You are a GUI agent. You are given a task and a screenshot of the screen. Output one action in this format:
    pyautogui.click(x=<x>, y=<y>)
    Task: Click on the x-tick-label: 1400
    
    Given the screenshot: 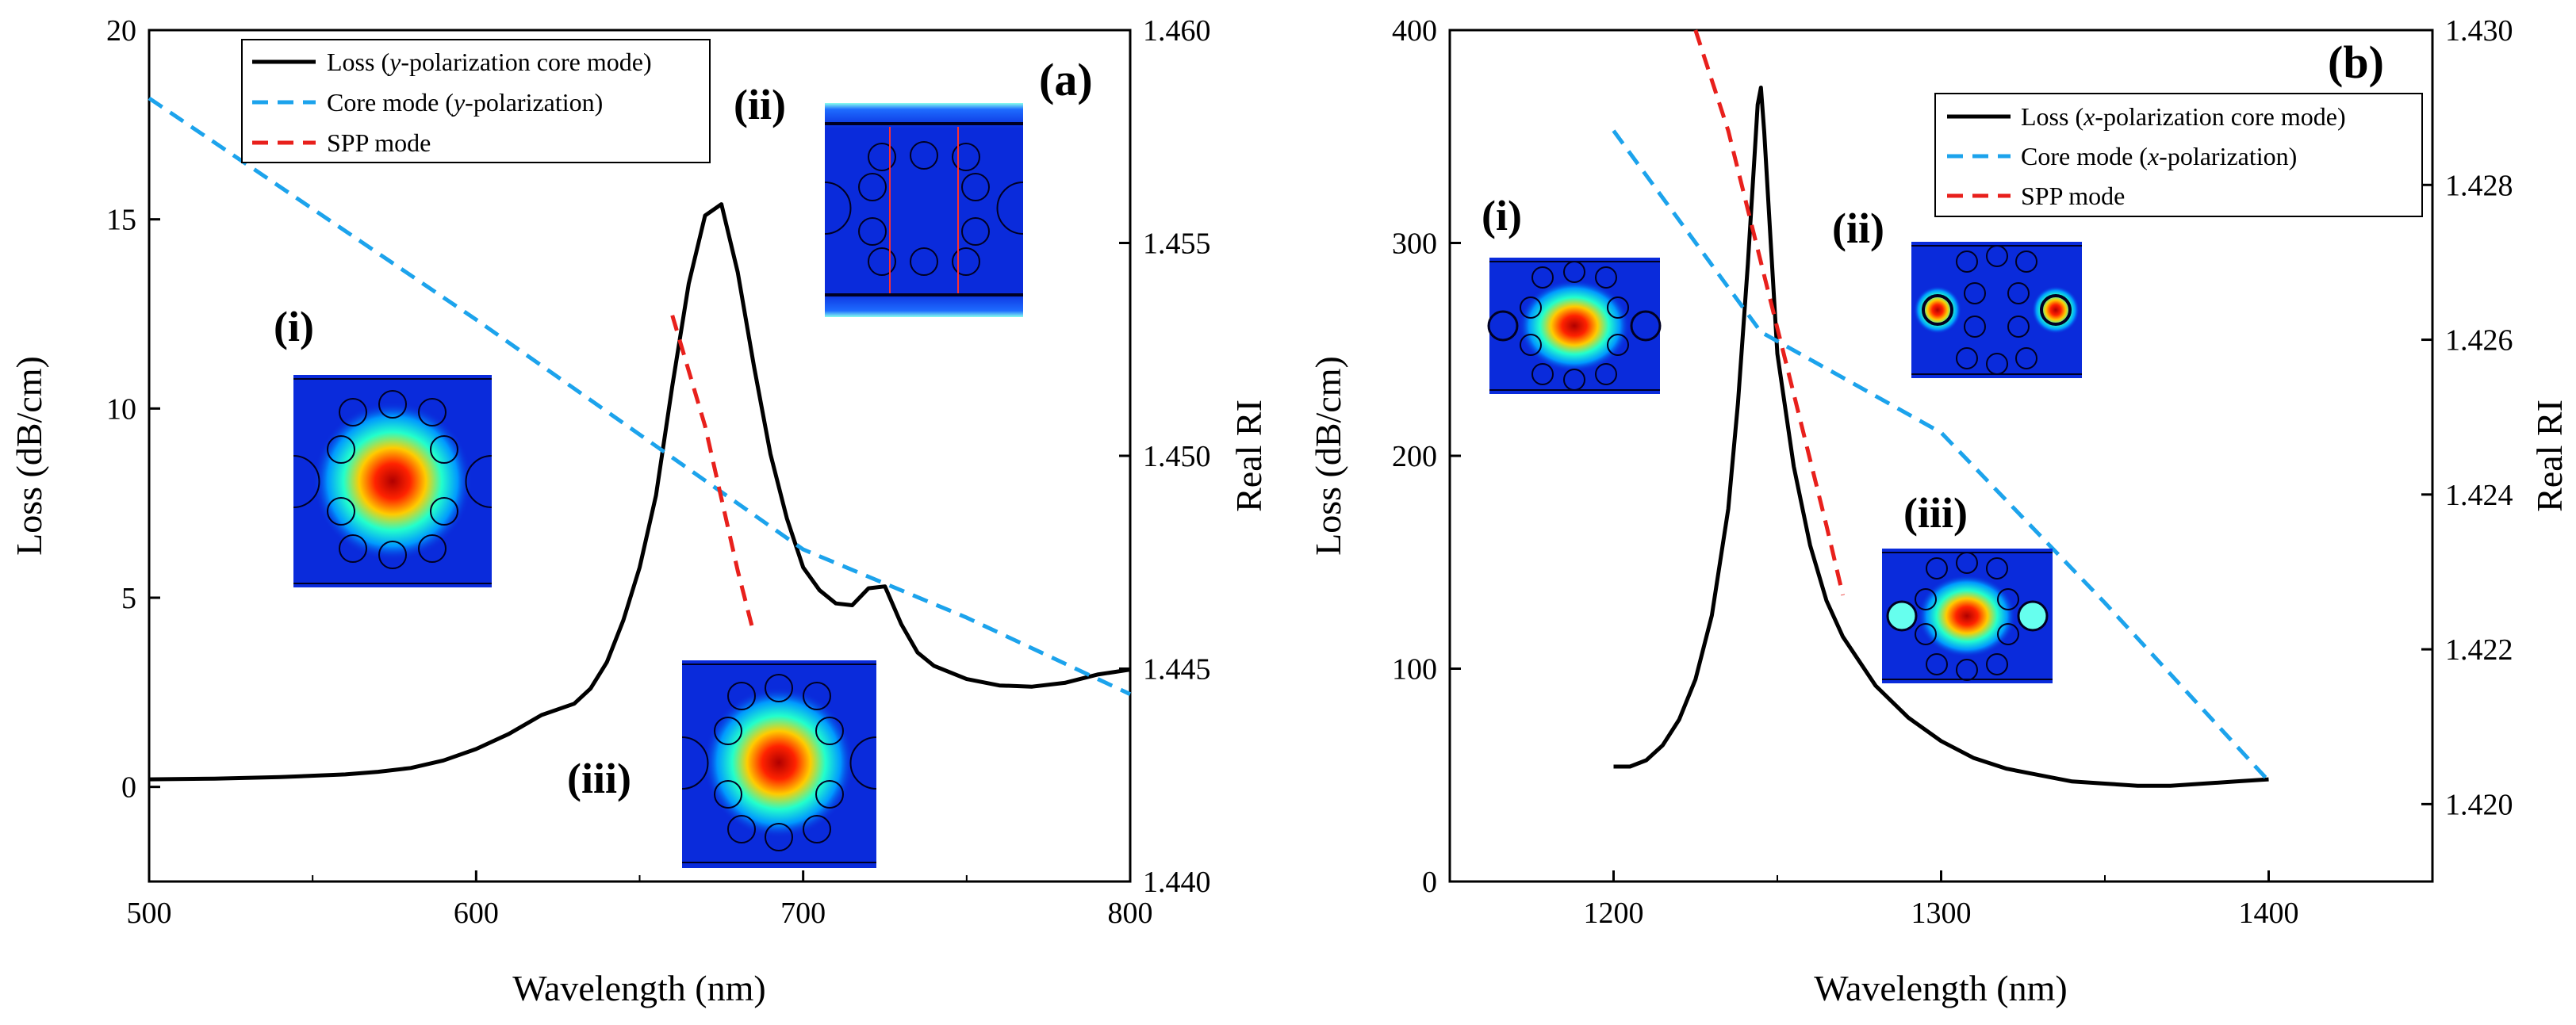 What is the action you would take?
    pyautogui.click(x=2269, y=913)
    